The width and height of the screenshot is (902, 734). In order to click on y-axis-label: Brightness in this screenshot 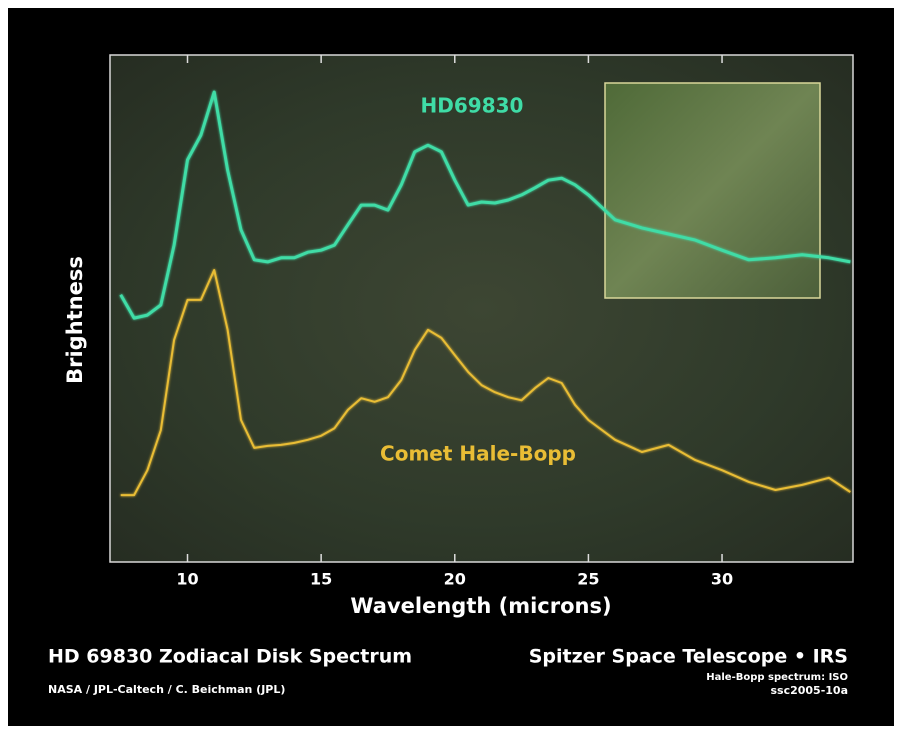, I will do `click(75, 320)`.